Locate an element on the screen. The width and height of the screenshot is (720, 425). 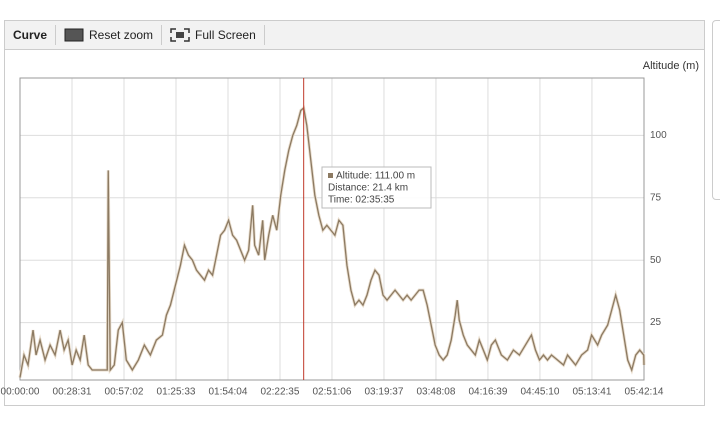
reset-label: Reset zoom is located at coordinates (121, 35).